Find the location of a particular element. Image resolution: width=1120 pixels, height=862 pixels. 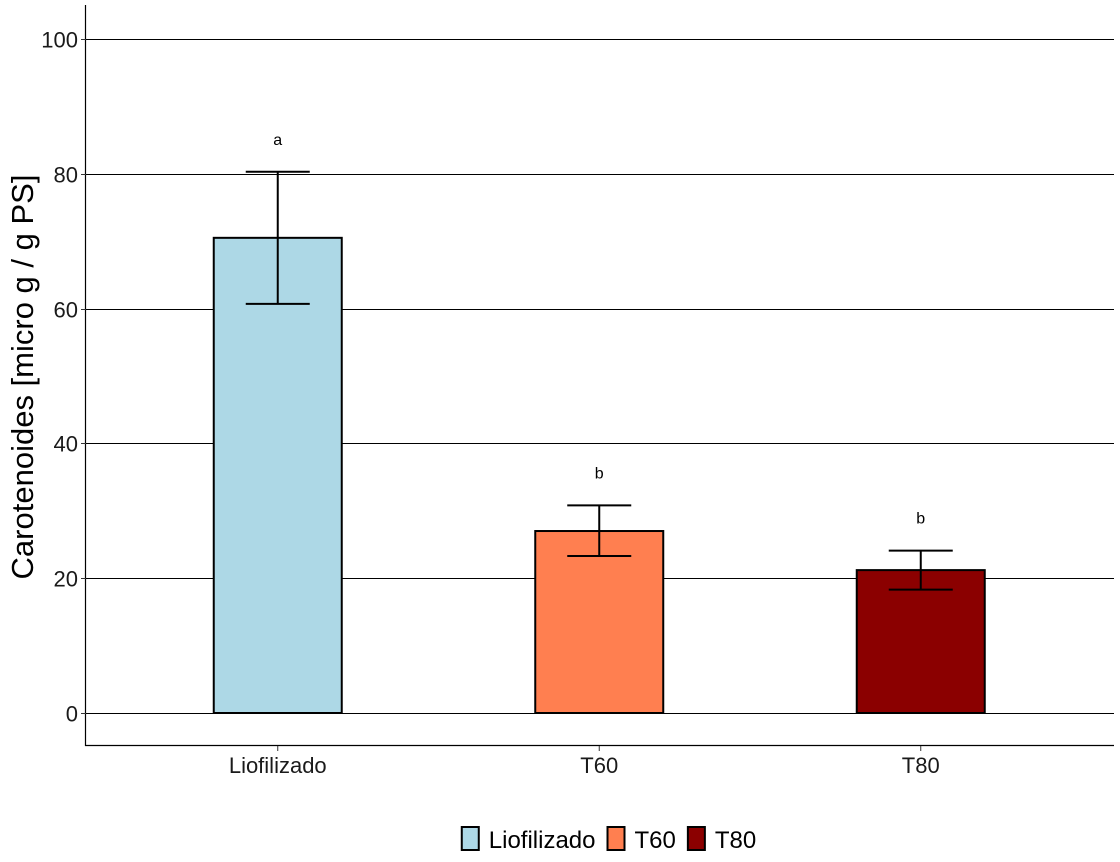

legend-item-t60: T60 is located at coordinates (641, 840).